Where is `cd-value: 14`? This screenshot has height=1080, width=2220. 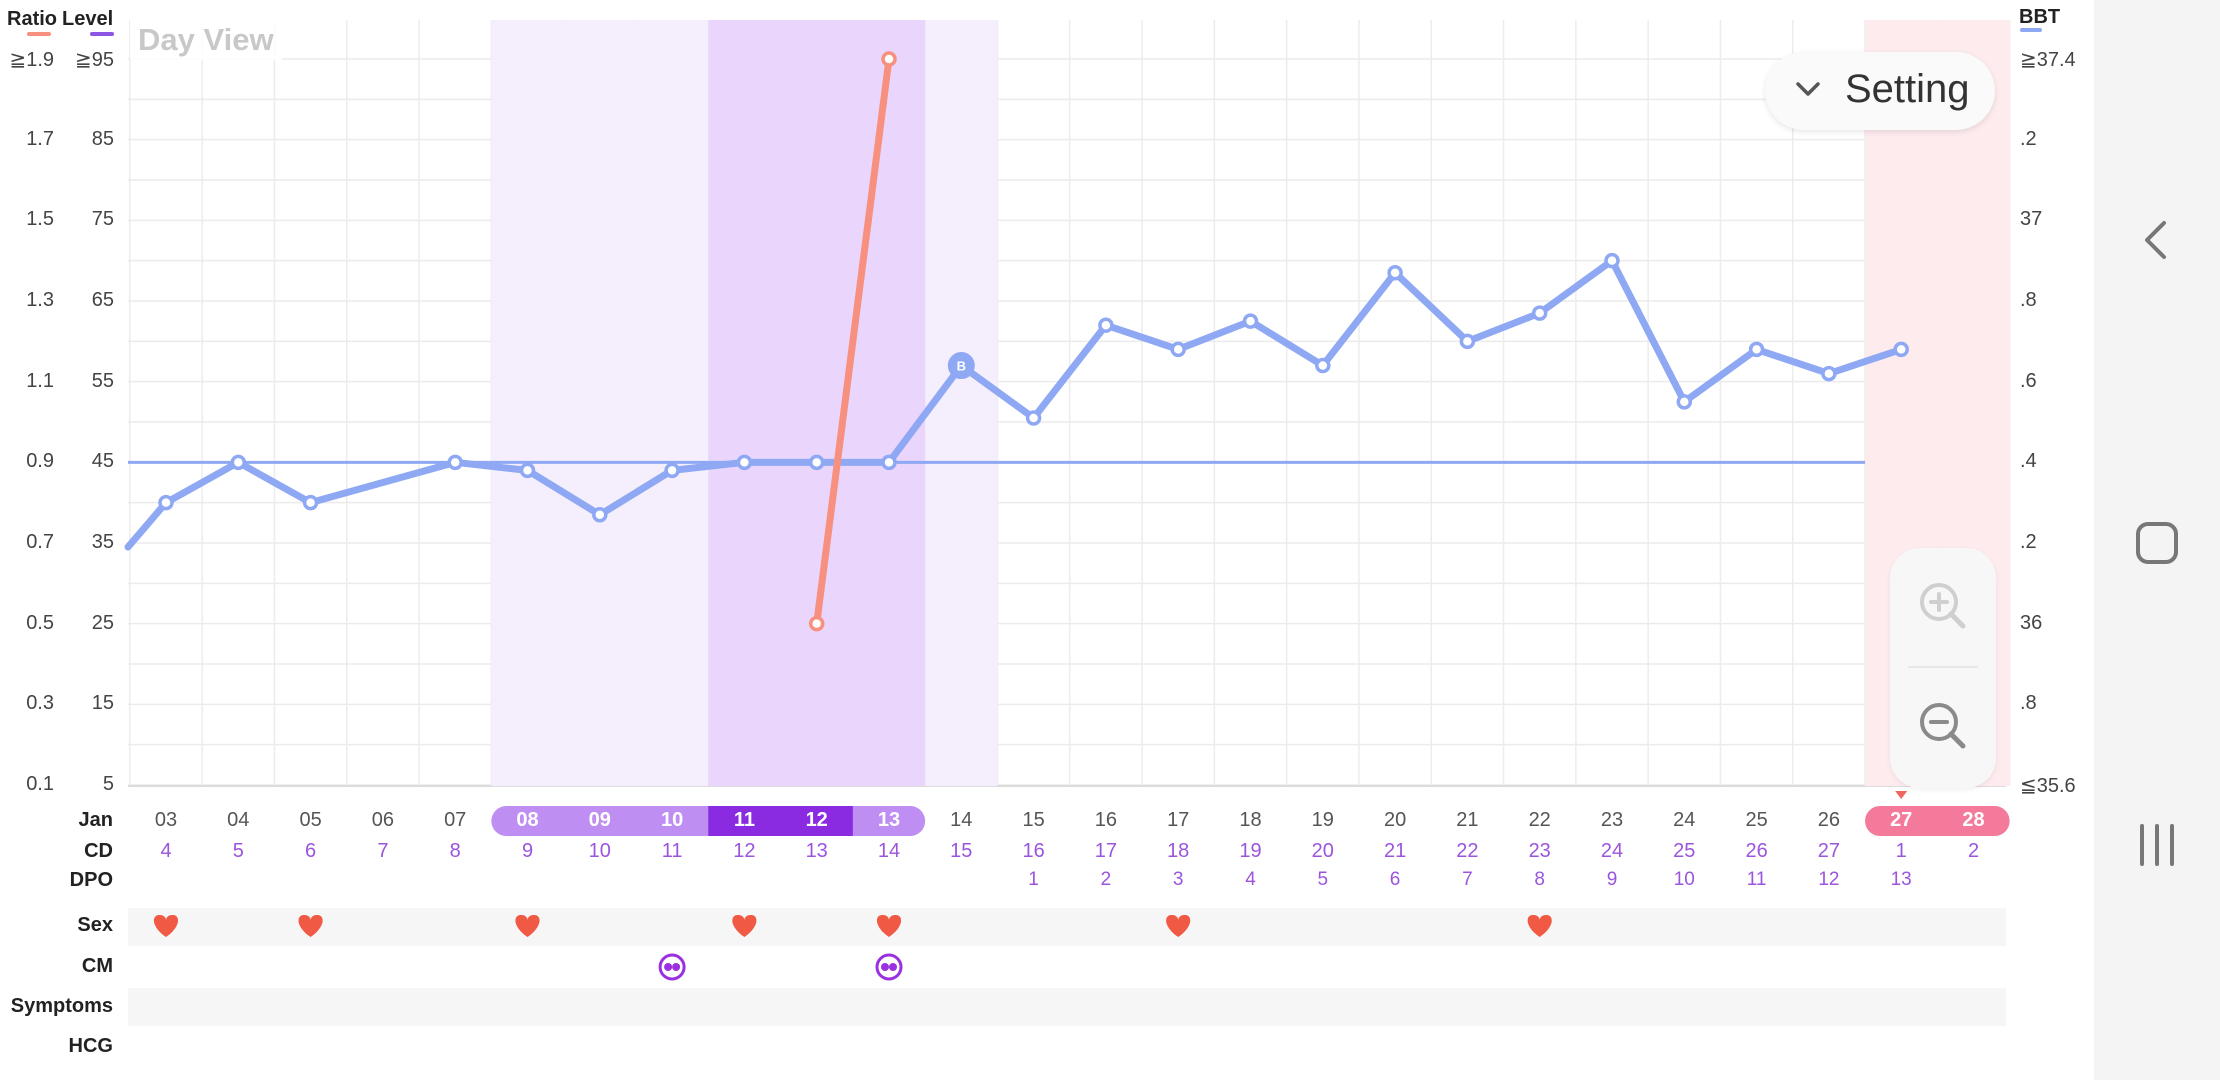 cd-value: 14 is located at coordinates (889, 851).